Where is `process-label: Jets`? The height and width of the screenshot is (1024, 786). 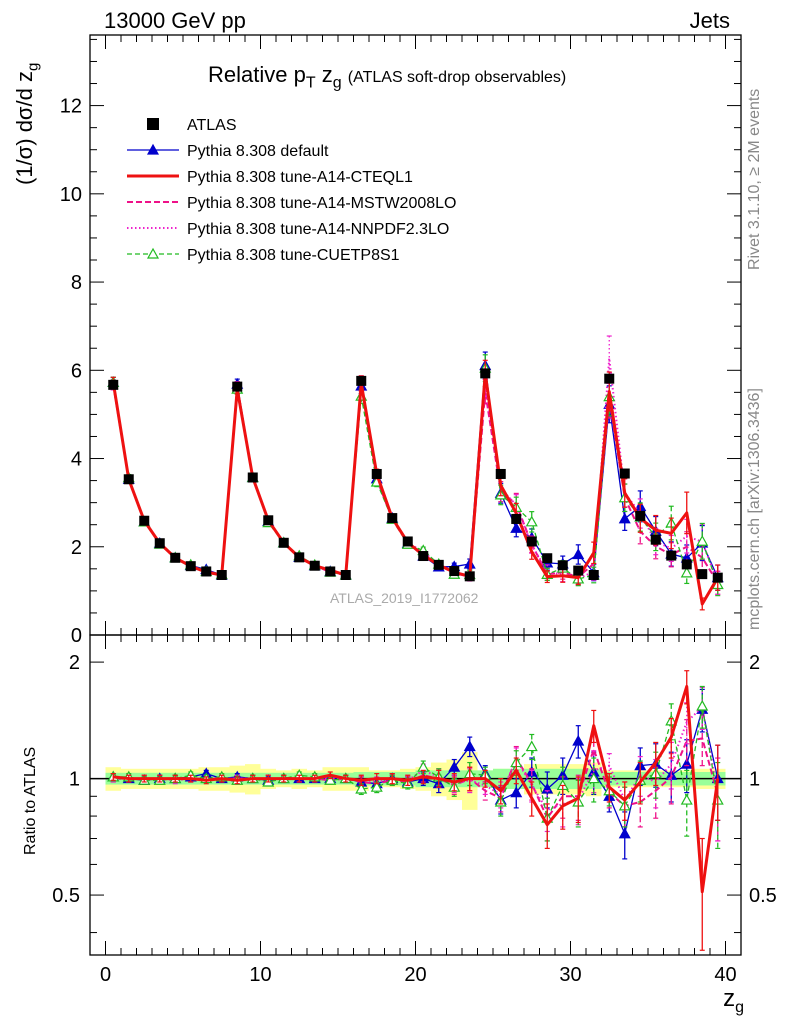 process-label: Jets is located at coordinates (709, 20).